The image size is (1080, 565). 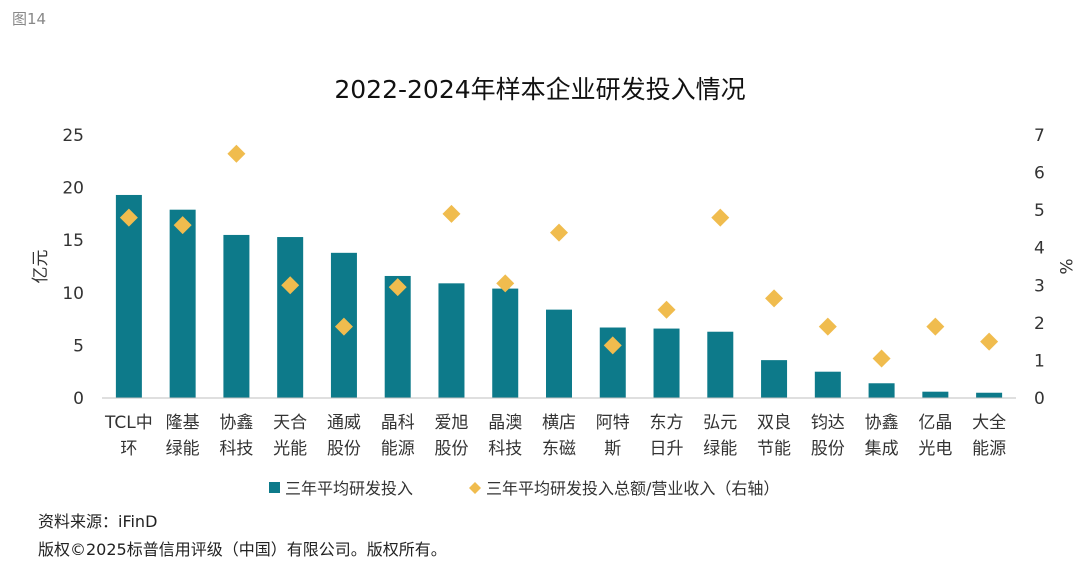 What do you see at coordinates (41, 267) in the screenshot?
I see `y-axis-title: 亿元` at bounding box center [41, 267].